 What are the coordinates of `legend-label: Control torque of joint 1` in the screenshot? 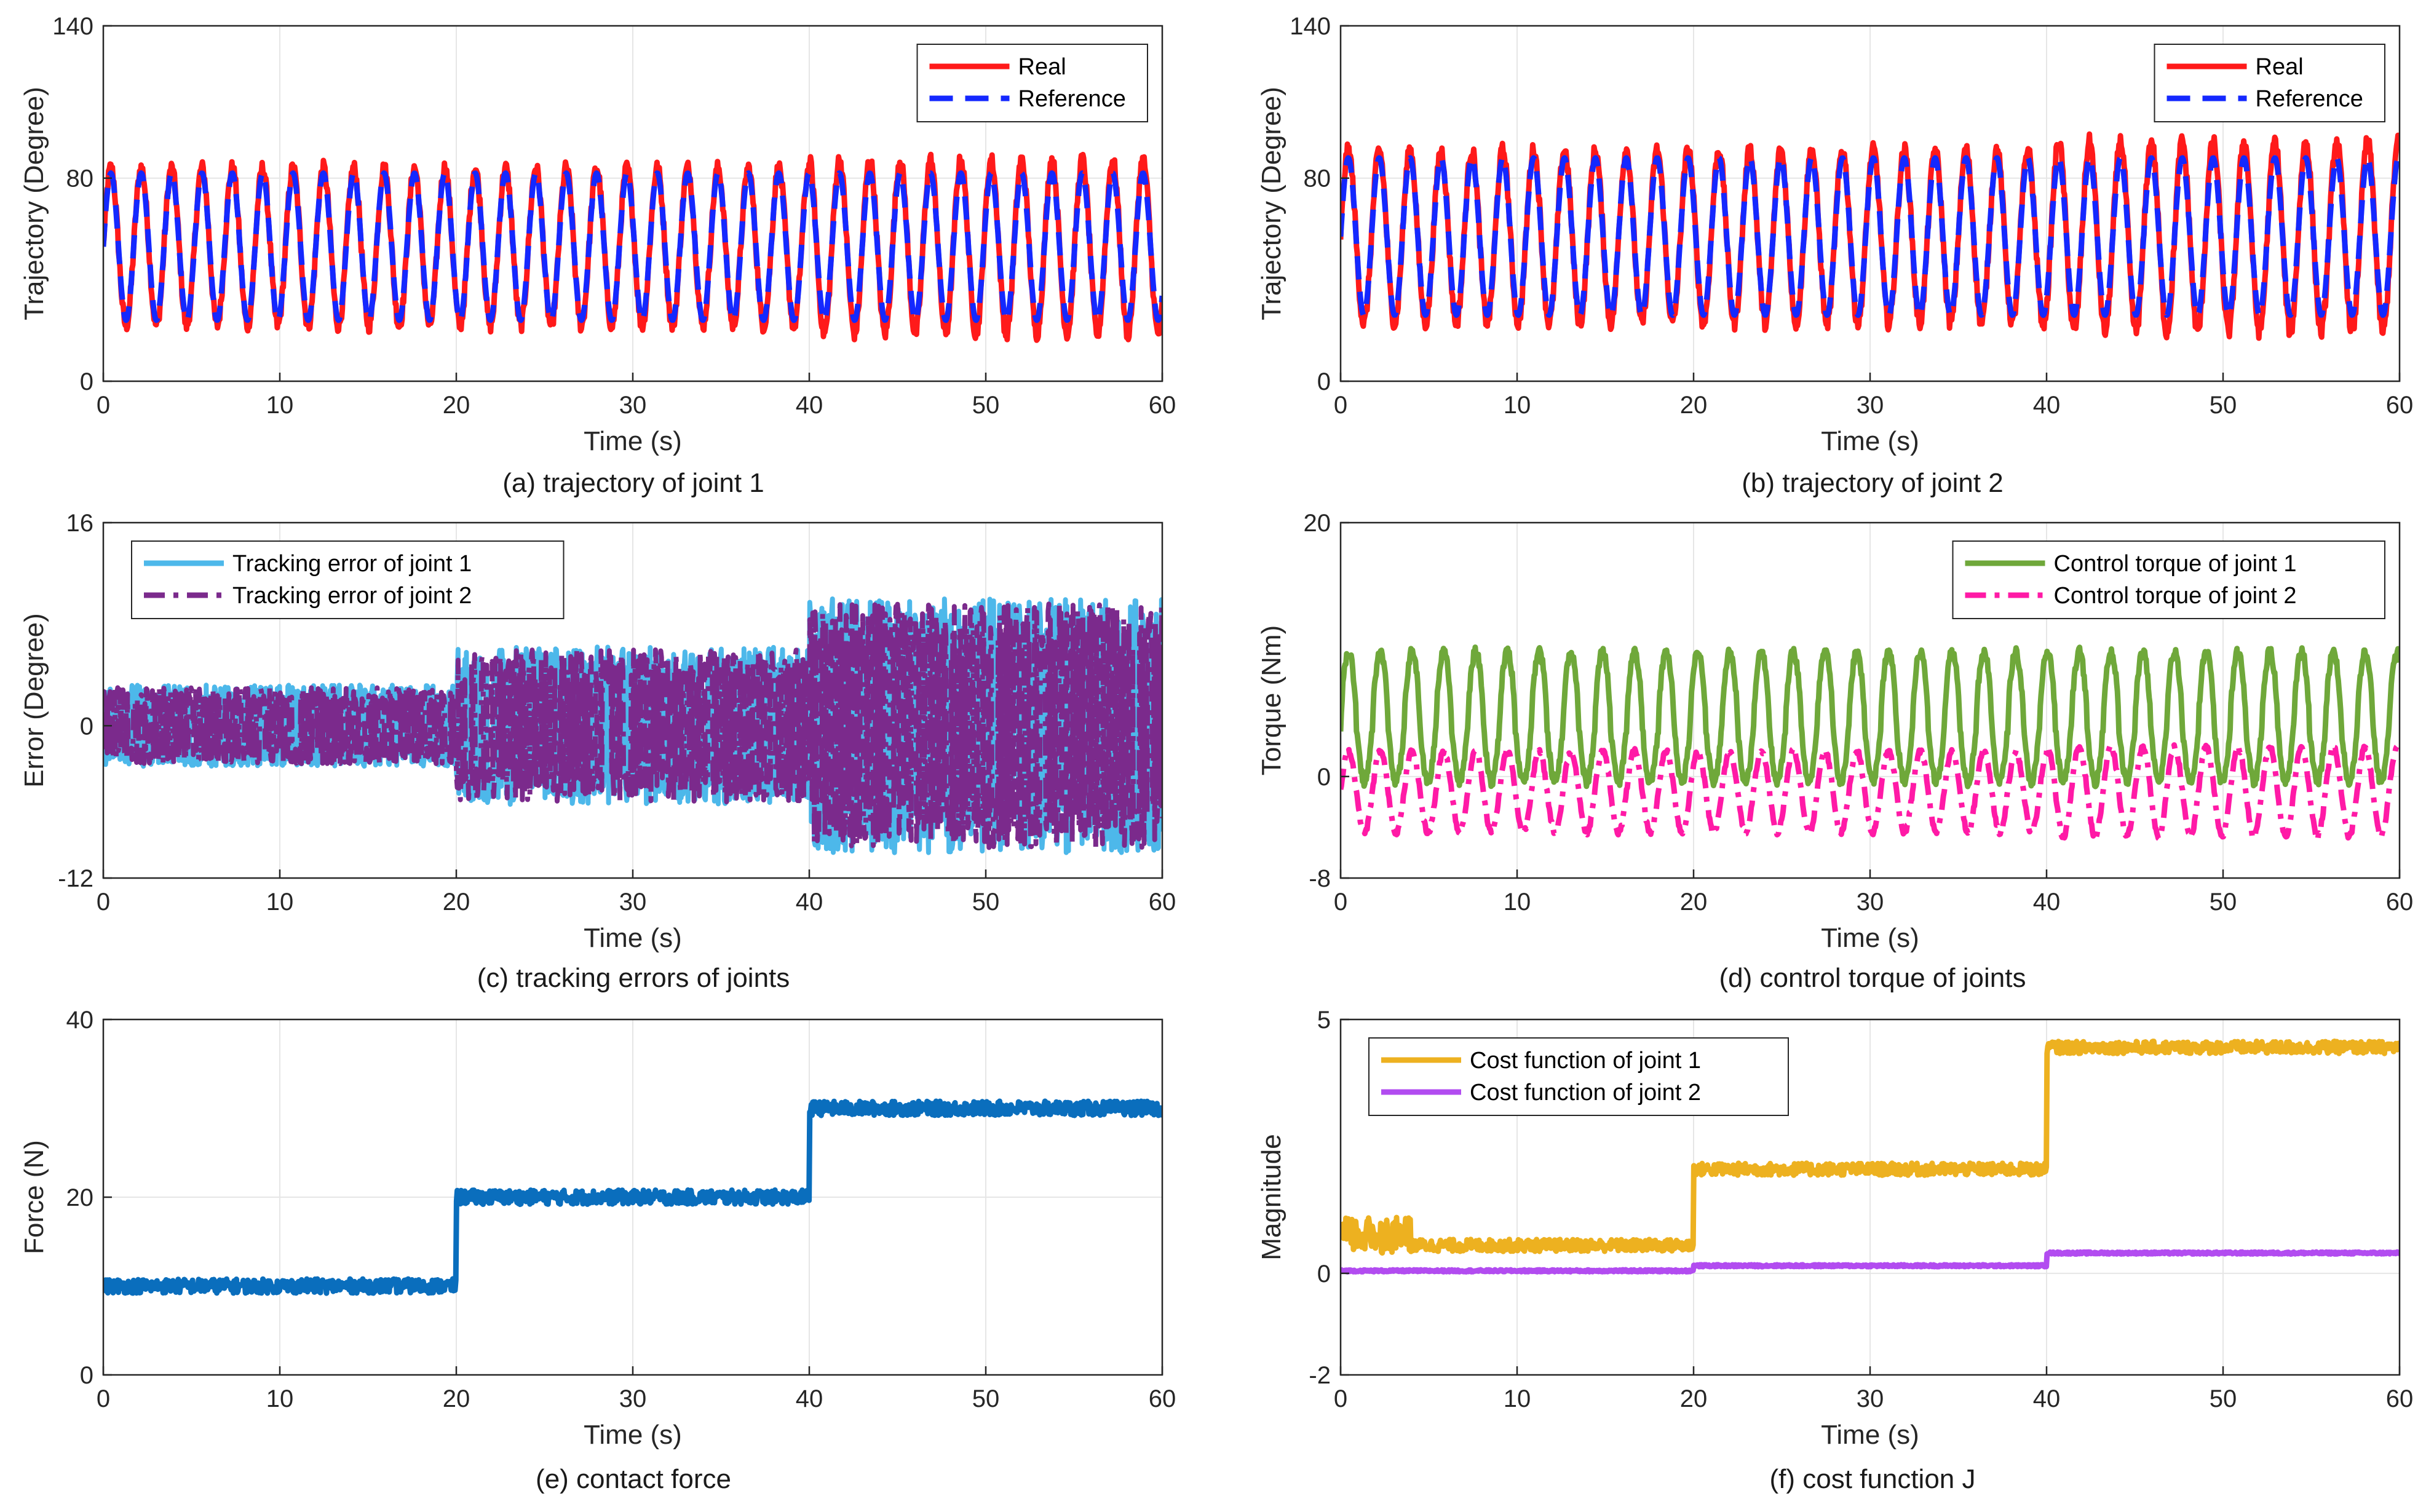 It's located at (2175, 564).